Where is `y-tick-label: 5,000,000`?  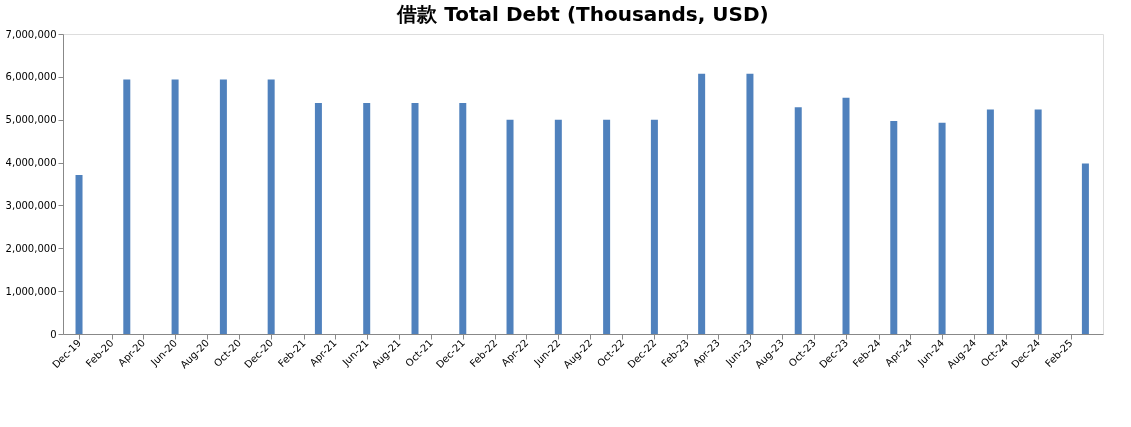 y-tick-label: 5,000,000 is located at coordinates (31, 120).